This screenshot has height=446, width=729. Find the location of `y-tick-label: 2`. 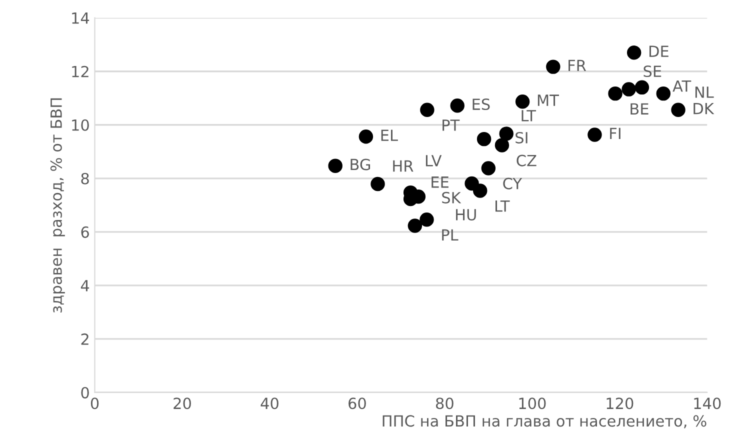

y-tick-label: 2 is located at coordinates (84, 339).